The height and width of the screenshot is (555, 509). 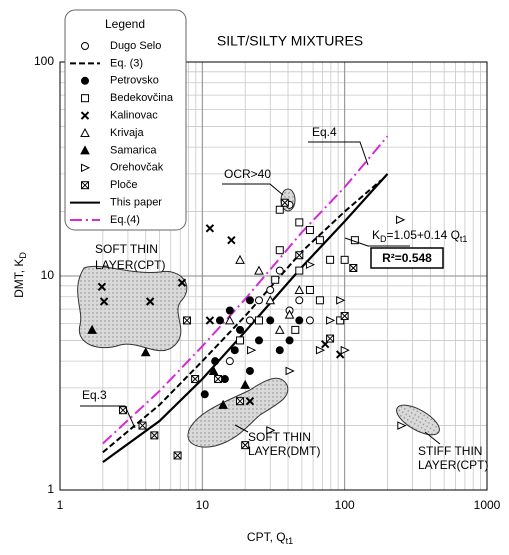 What do you see at coordinates (203, 505) in the screenshot?
I see `x-tick-label: 10` at bounding box center [203, 505].